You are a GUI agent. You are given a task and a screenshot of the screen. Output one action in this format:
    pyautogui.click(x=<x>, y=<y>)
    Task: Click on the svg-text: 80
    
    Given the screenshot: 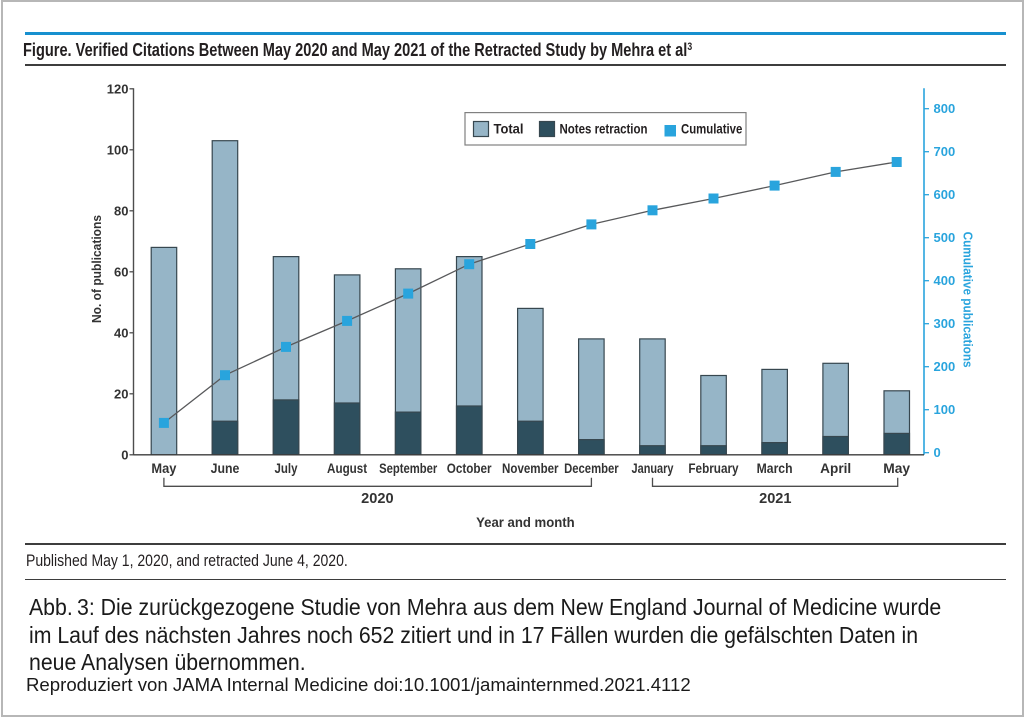 What is the action you would take?
    pyautogui.click(x=121, y=210)
    